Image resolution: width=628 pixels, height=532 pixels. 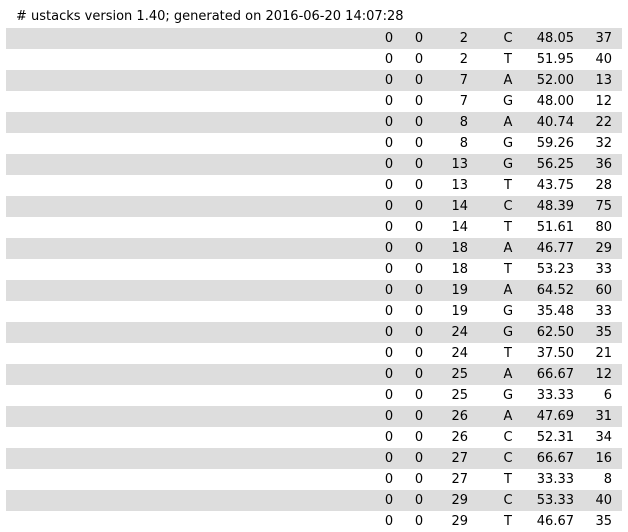 I want to click on table-row: 0 0 24 T 37.50 21, so click(x=314, y=353).